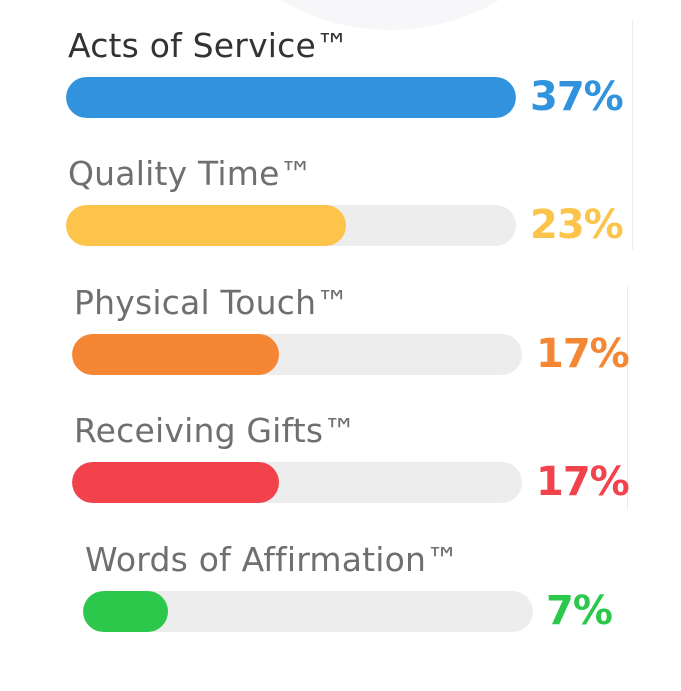 The height and width of the screenshot is (691, 681). I want to click on value-label: 37%, so click(577, 97).